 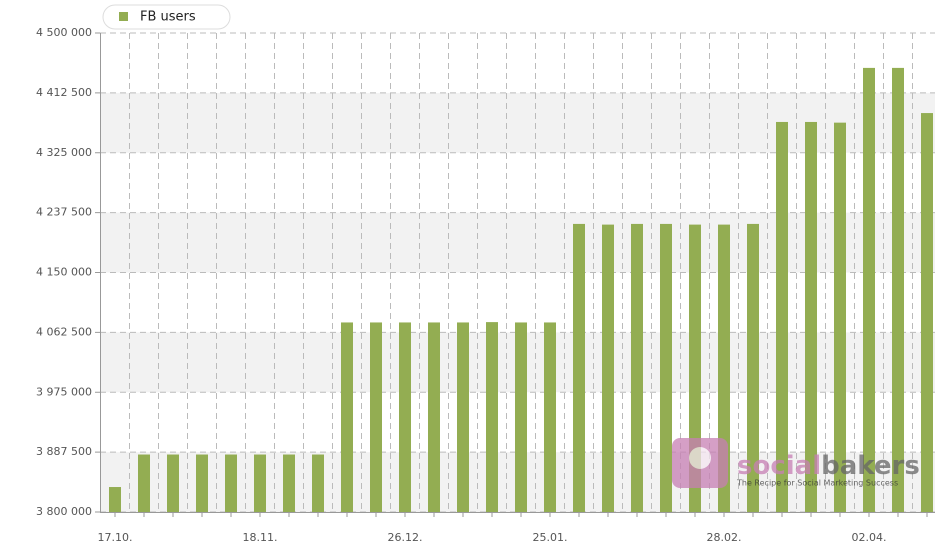 I want to click on y-tick-label: 4 237 500, so click(x=64, y=212).